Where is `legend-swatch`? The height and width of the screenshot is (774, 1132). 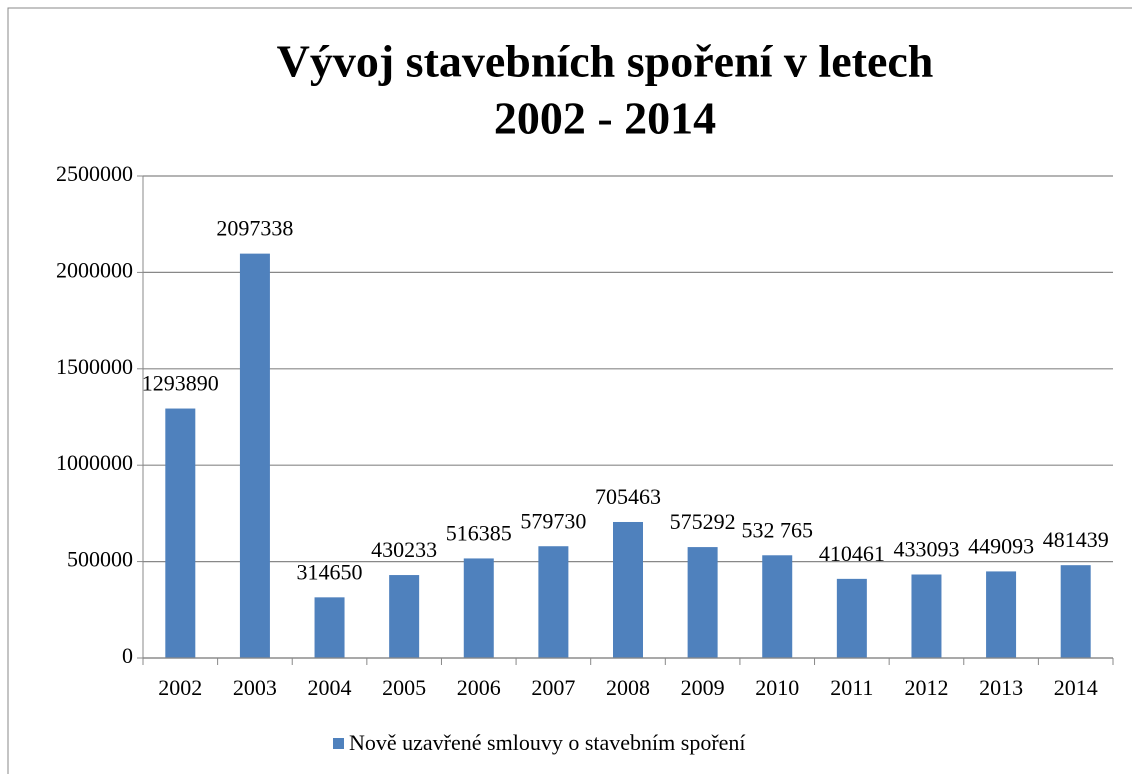
legend-swatch is located at coordinates (338, 743).